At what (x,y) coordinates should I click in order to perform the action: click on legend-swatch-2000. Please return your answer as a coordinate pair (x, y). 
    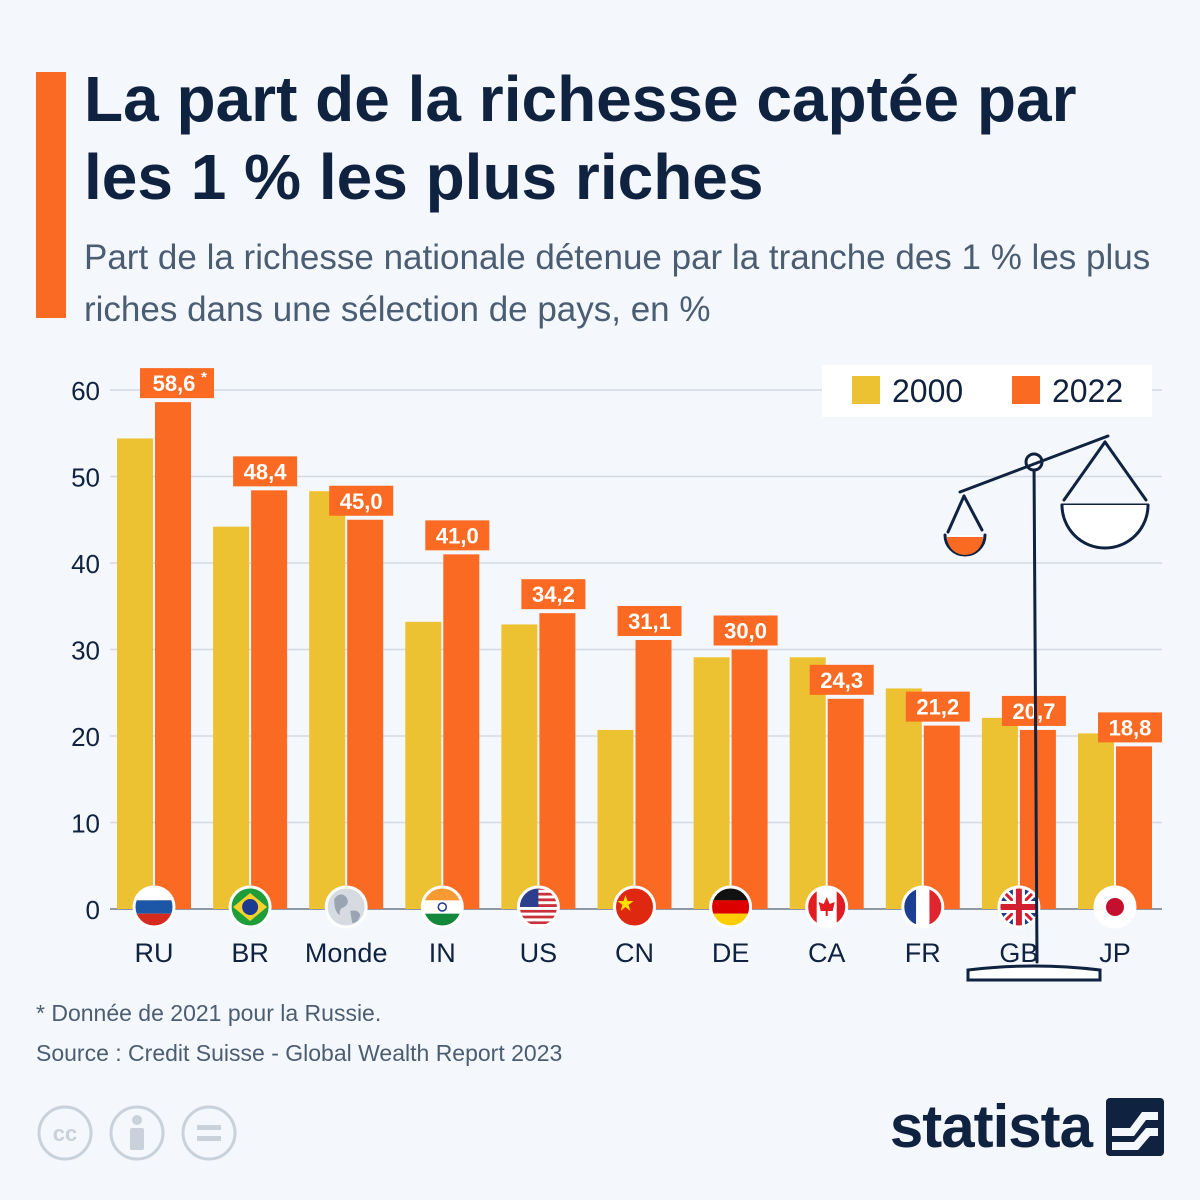
    Looking at the image, I should click on (866, 390).